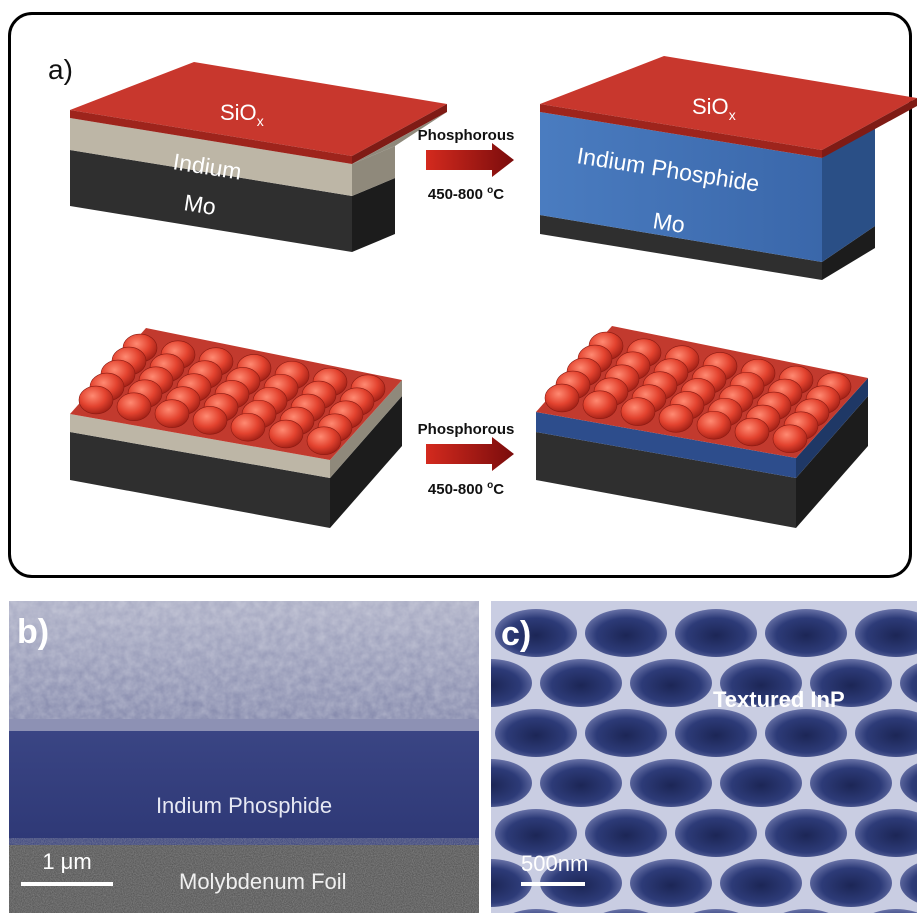  Describe the element at coordinates (67, 884) in the screenshot. I see `panel-b-scale-bar` at that location.